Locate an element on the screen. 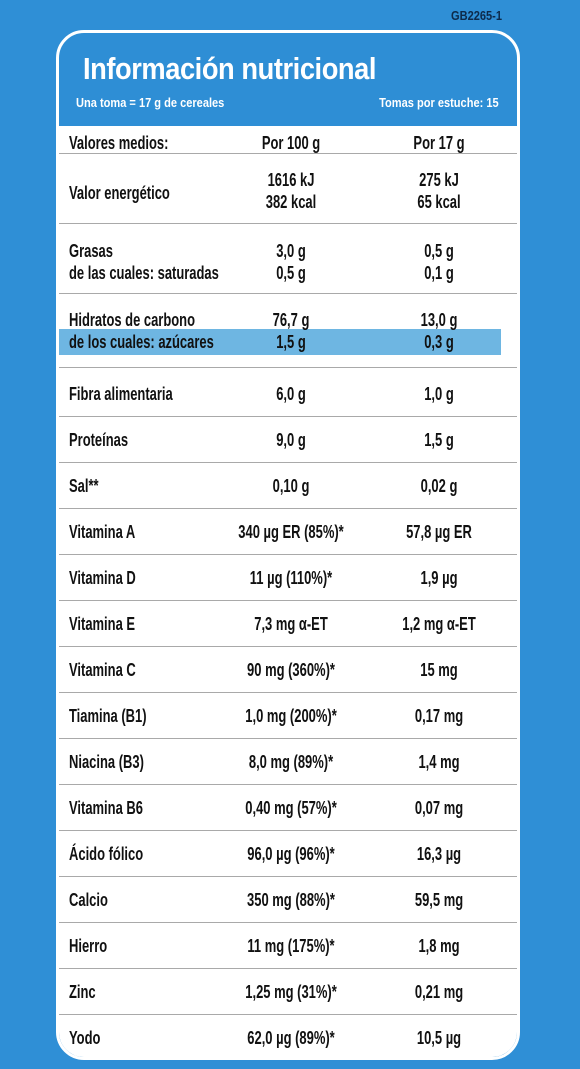 This screenshot has height=1069, width=580. nutrient-label: Yodo is located at coordinates (85, 1038).